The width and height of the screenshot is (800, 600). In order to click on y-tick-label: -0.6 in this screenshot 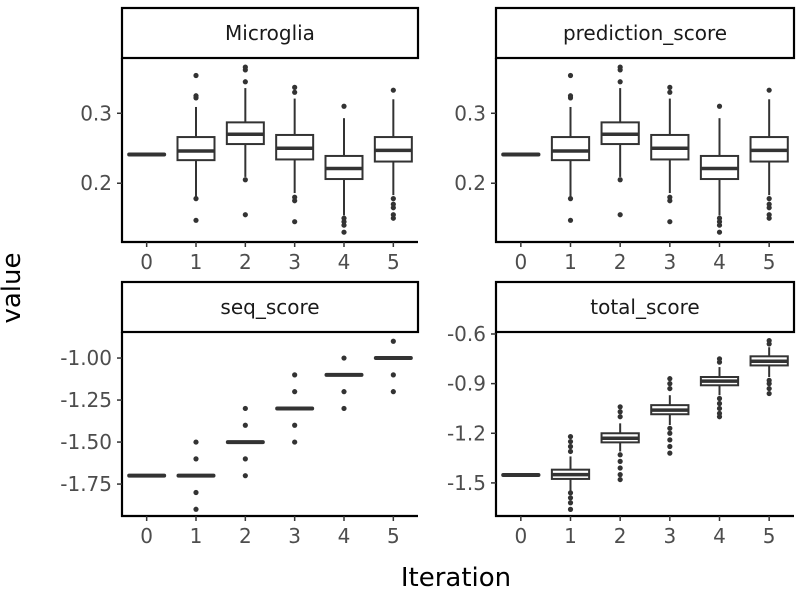, I will do `click(466, 334)`.